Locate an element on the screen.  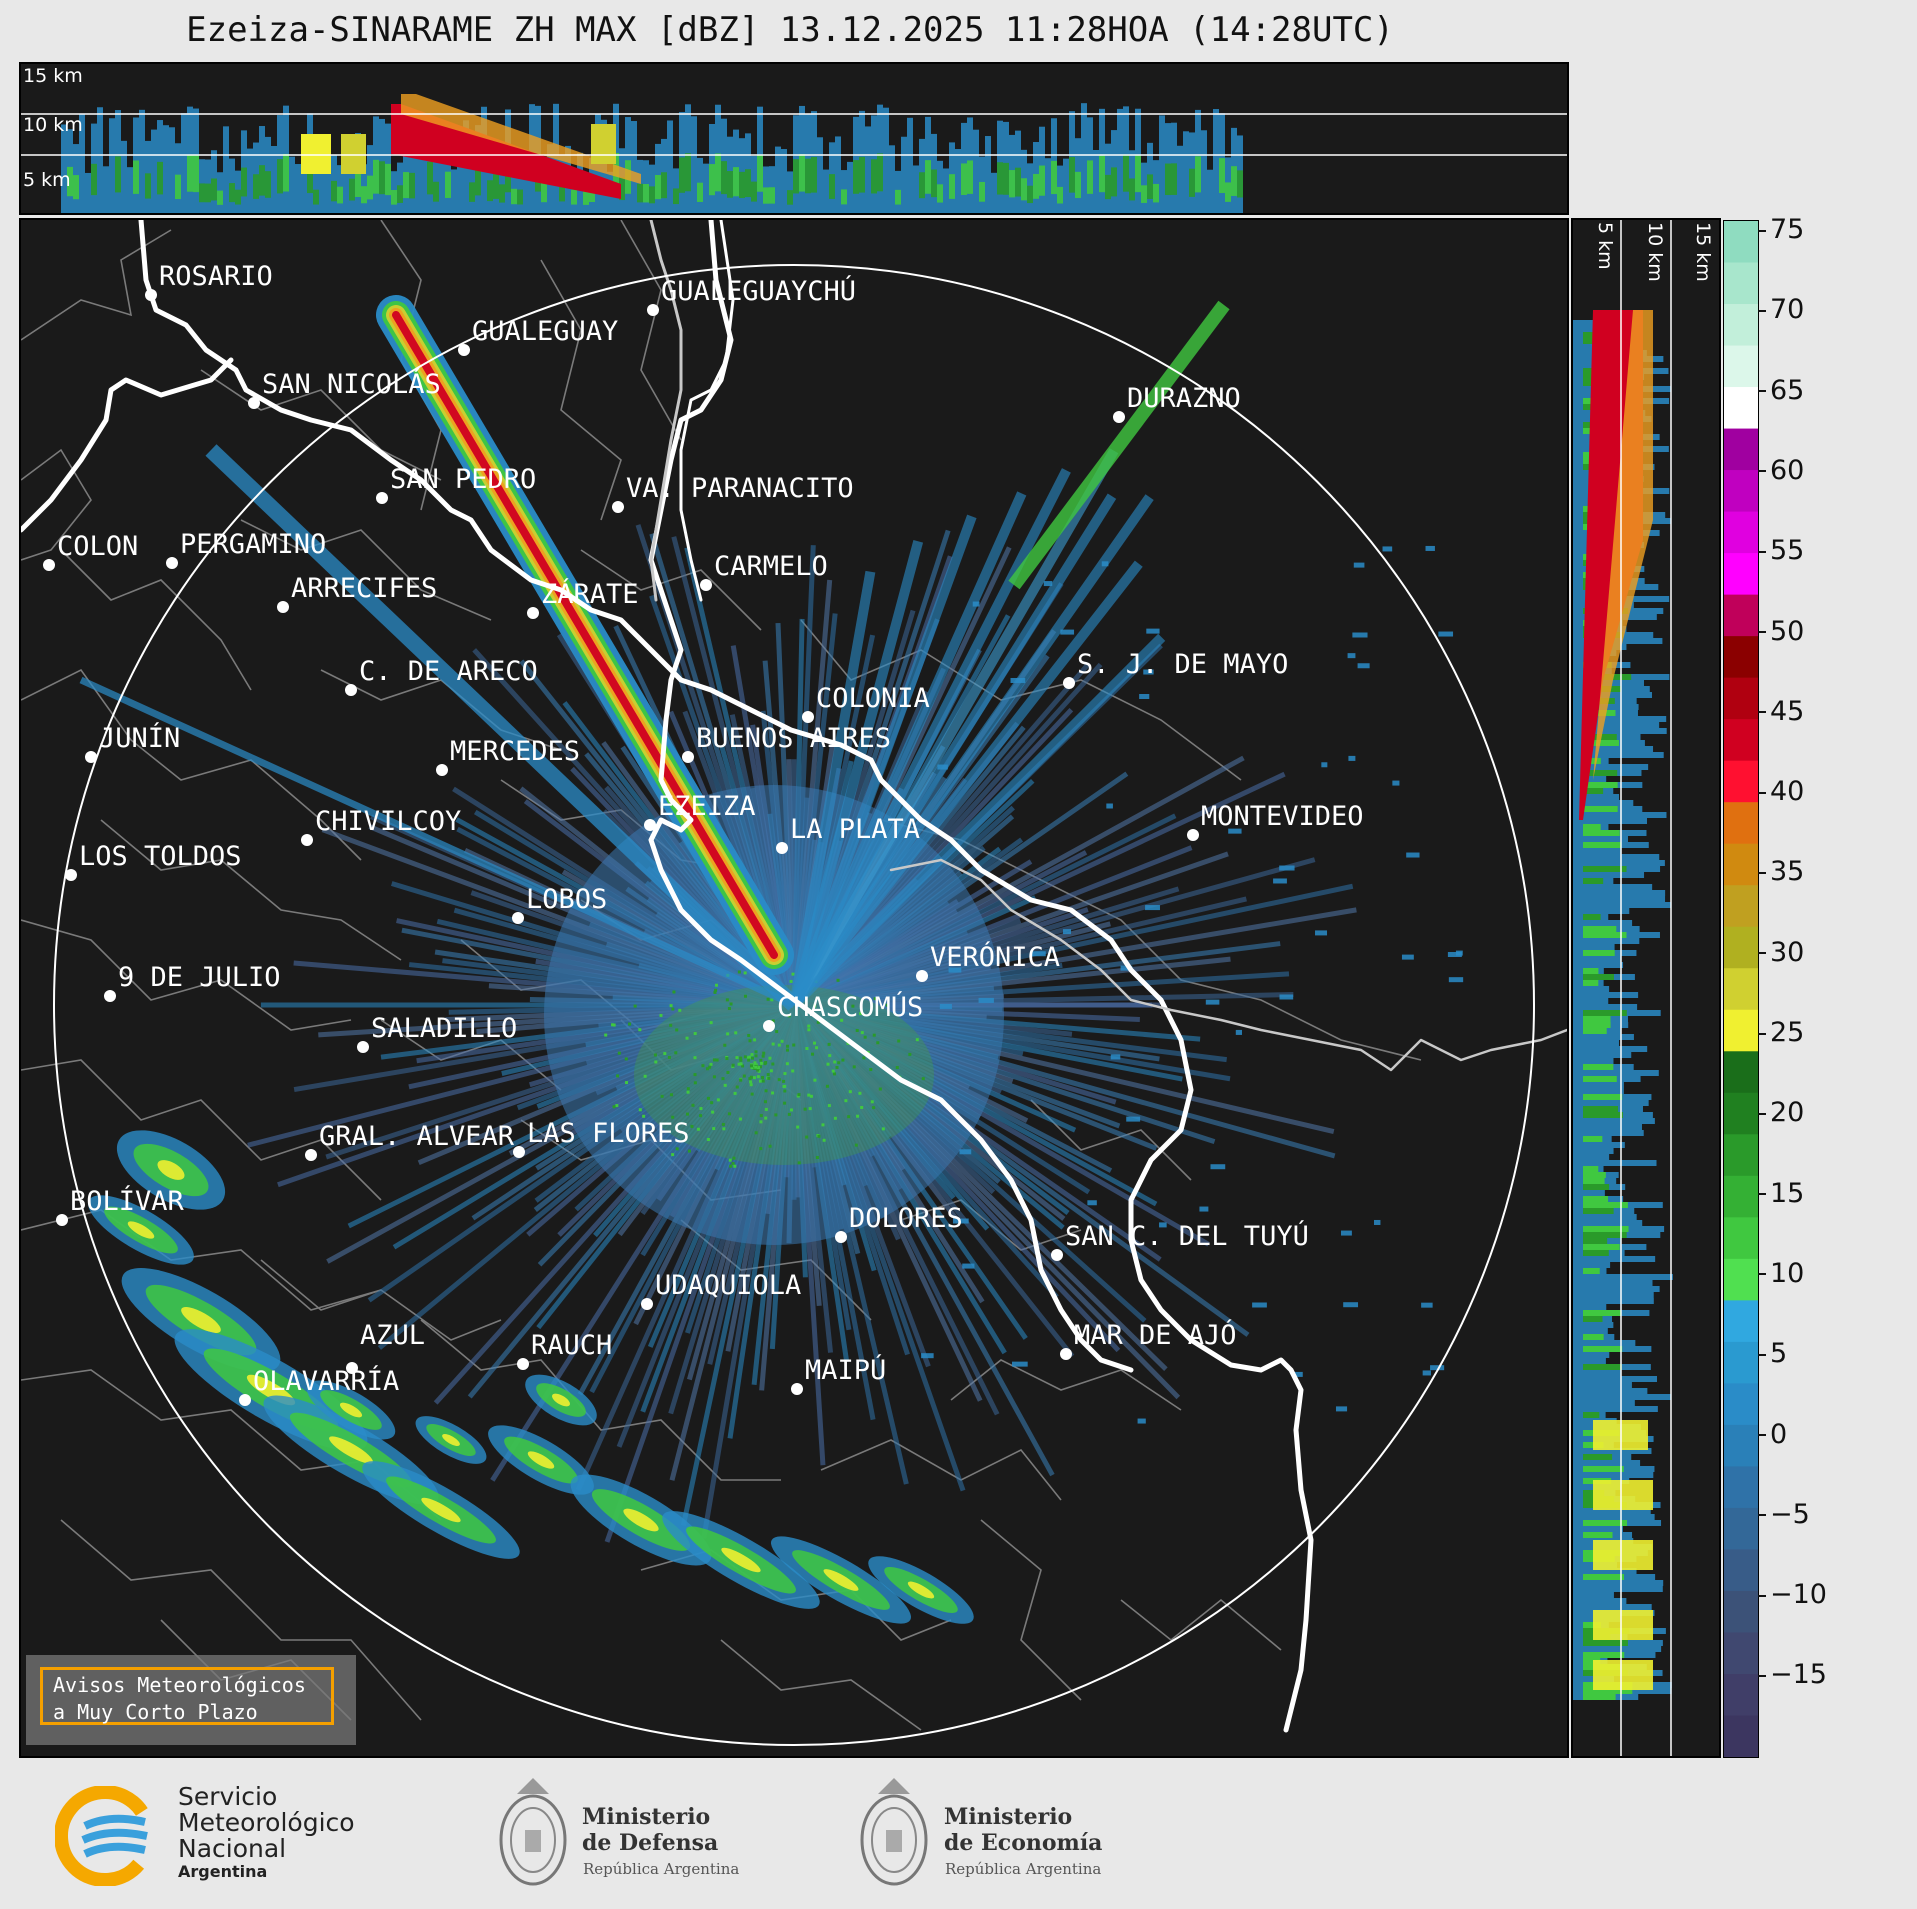
top-cross-section-panel: 15 km 10 km 5 km is located at coordinates (794, 138).